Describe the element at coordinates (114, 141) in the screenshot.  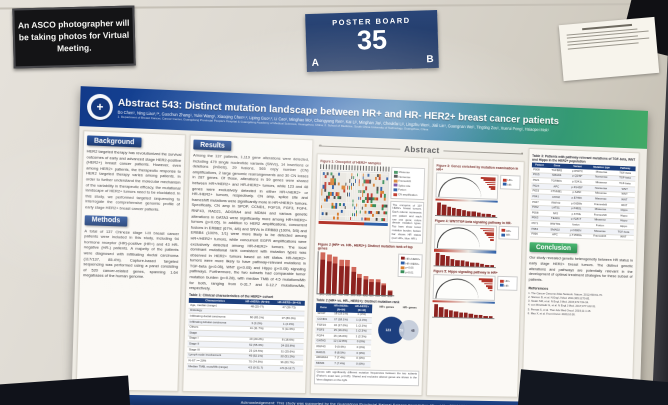
I see `background-section-header: Background` at that location.